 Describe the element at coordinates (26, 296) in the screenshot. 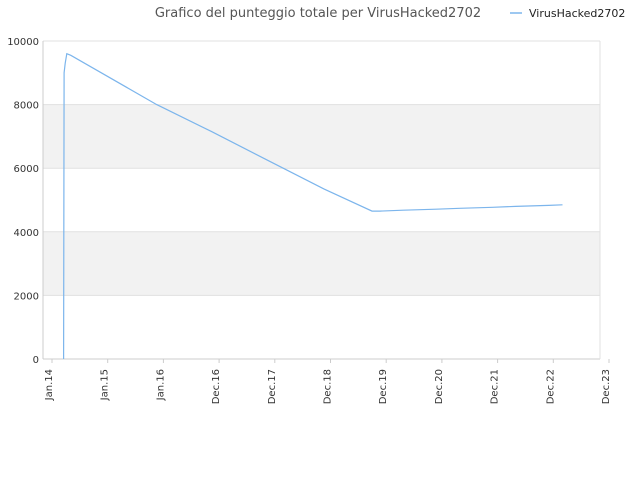

I see `y-tick-label: 2000` at that location.